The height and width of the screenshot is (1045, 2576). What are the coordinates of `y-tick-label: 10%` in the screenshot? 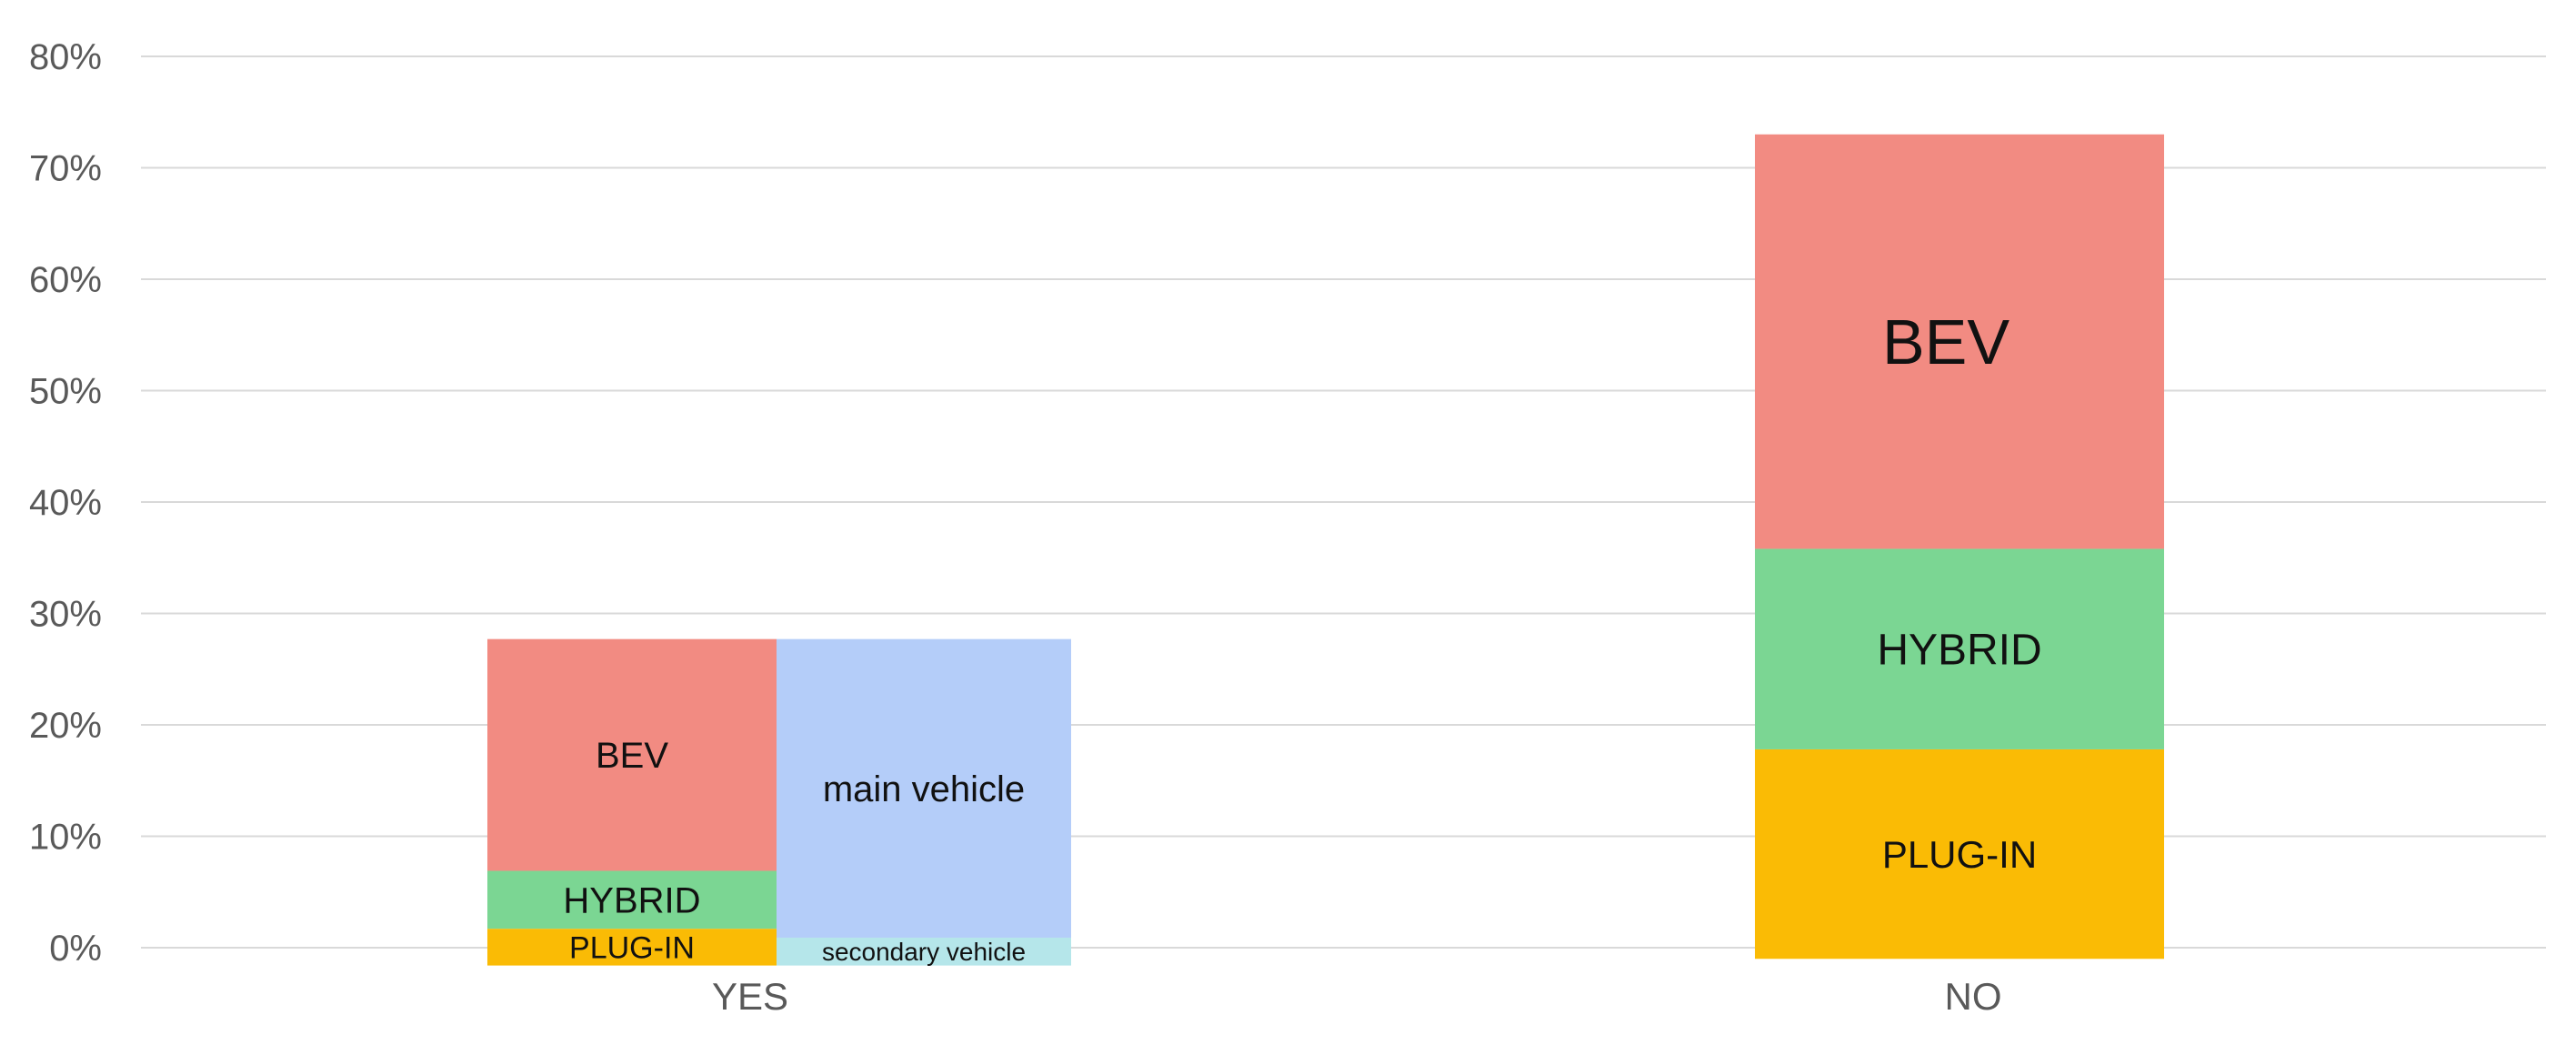 It's located at (65, 838).